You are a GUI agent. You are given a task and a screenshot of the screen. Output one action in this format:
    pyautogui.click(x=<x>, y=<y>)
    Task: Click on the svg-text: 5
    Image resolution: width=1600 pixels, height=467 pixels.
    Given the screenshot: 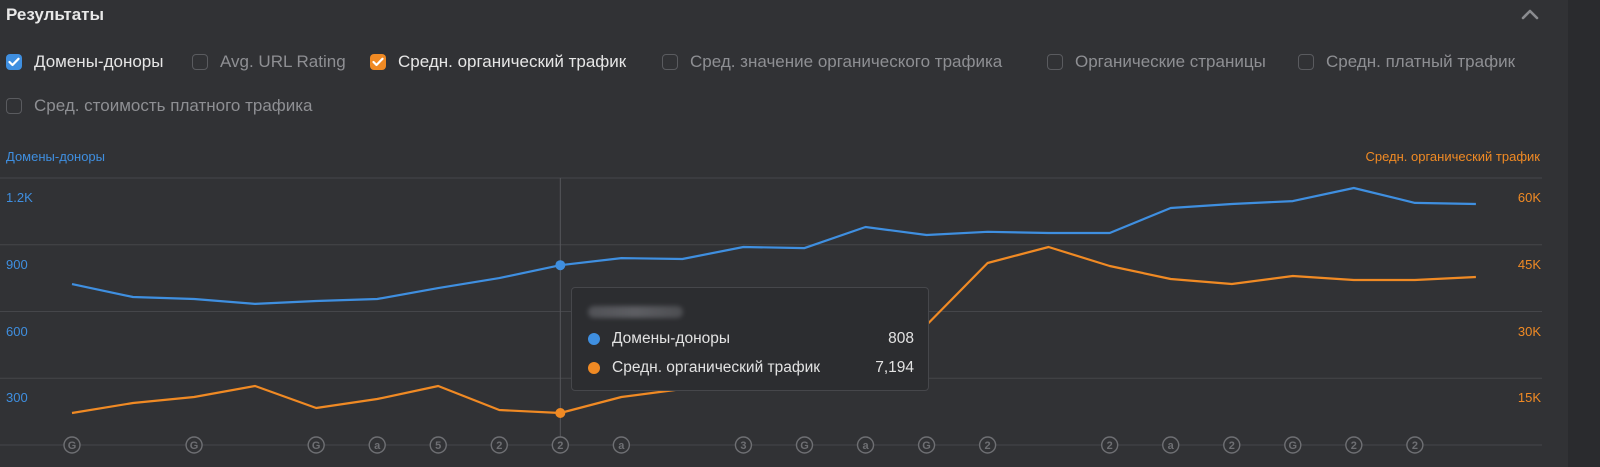 What is the action you would take?
    pyautogui.click(x=438, y=446)
    